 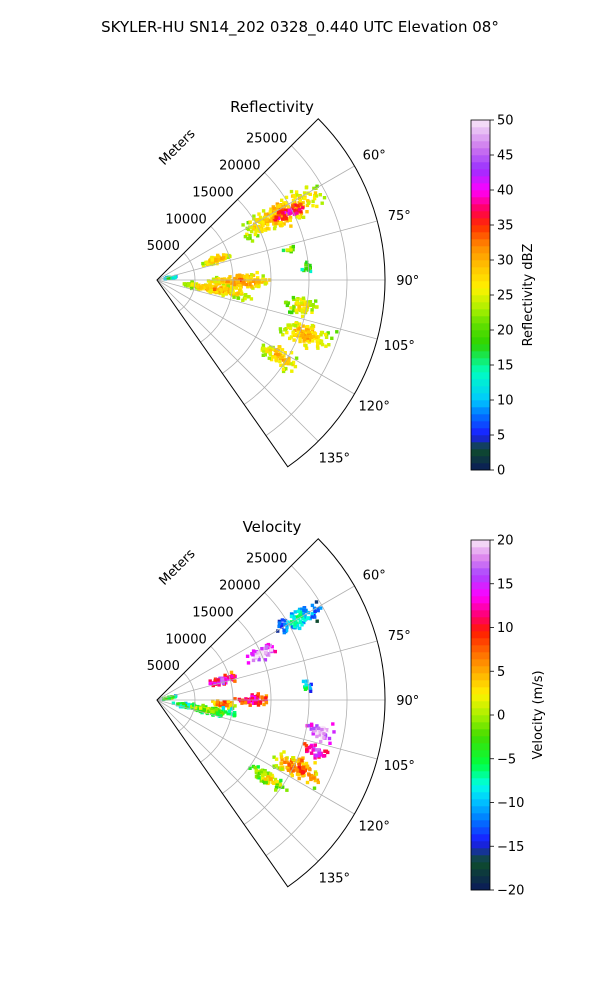 I want to click on angle-tick-label: 90°, so click(x=407, y=281).